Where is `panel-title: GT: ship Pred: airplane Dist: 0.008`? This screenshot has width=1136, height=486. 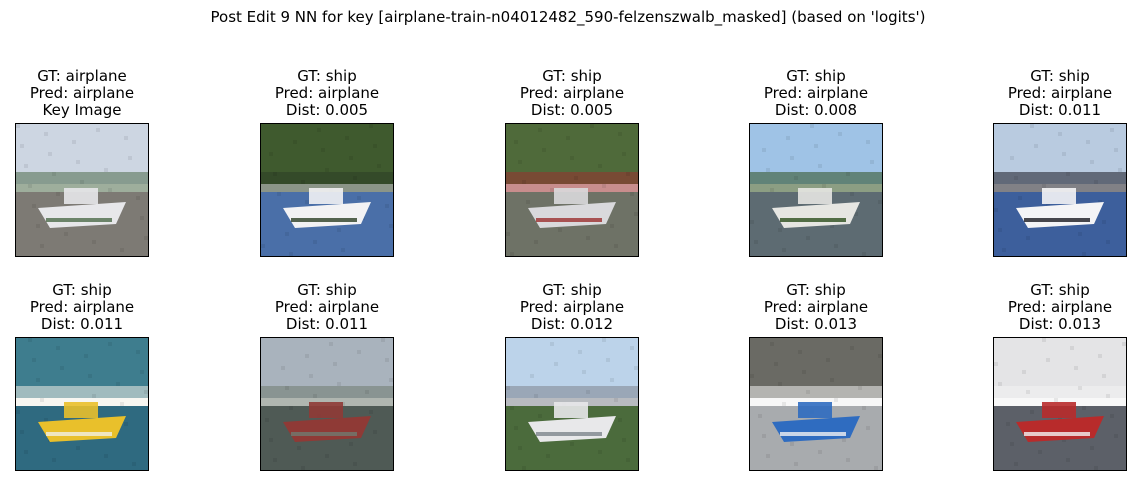 panel-title: GT: ship Pred: airplane Dist: 0.008 is located at coordinates (816, 93).